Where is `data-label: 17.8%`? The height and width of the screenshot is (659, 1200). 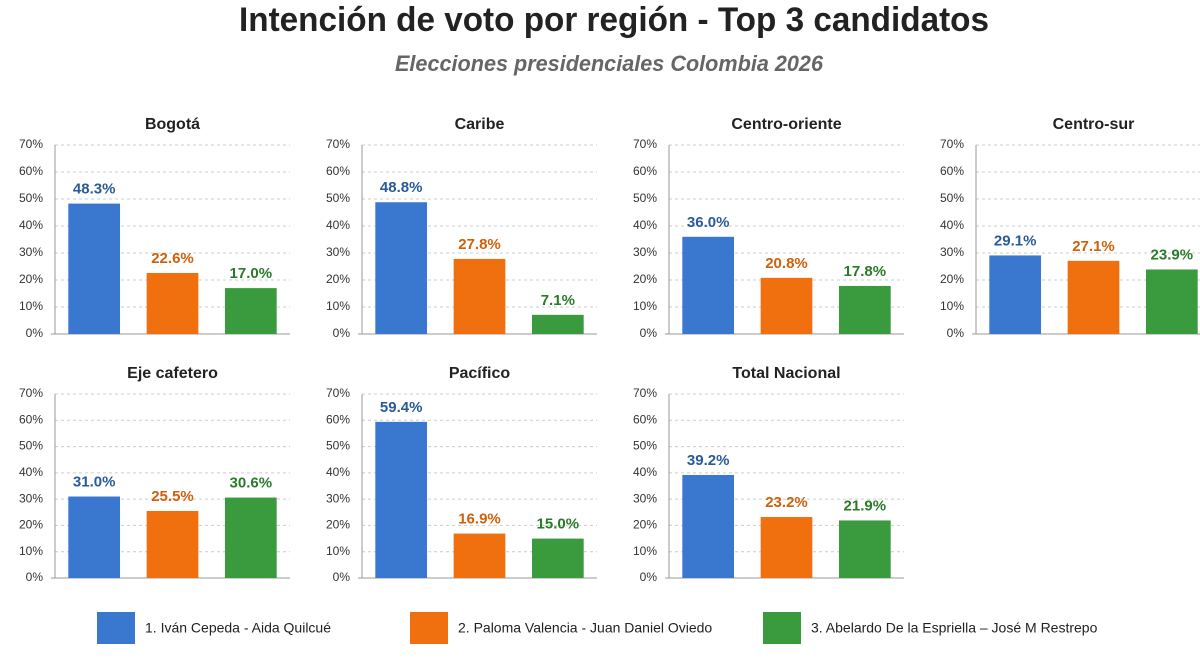 data-label: 17.8% is located at coordinates (865, 271).